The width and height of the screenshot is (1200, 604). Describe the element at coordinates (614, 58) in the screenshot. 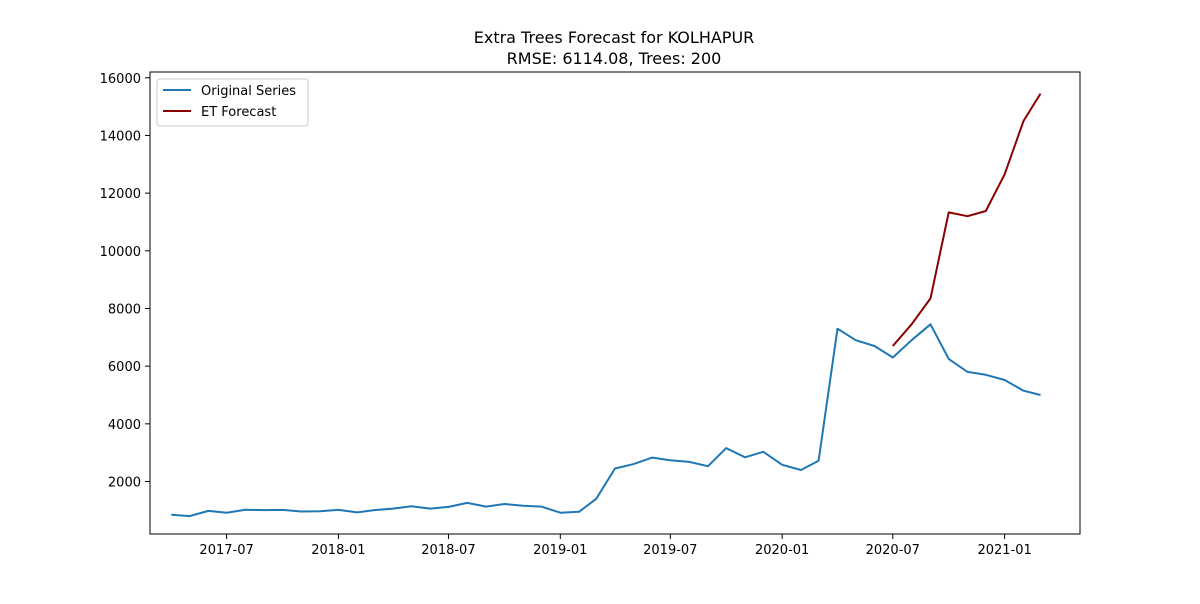

I see `chart-subtitle: RMSE: 6114.08, Trees: 200` at that location.